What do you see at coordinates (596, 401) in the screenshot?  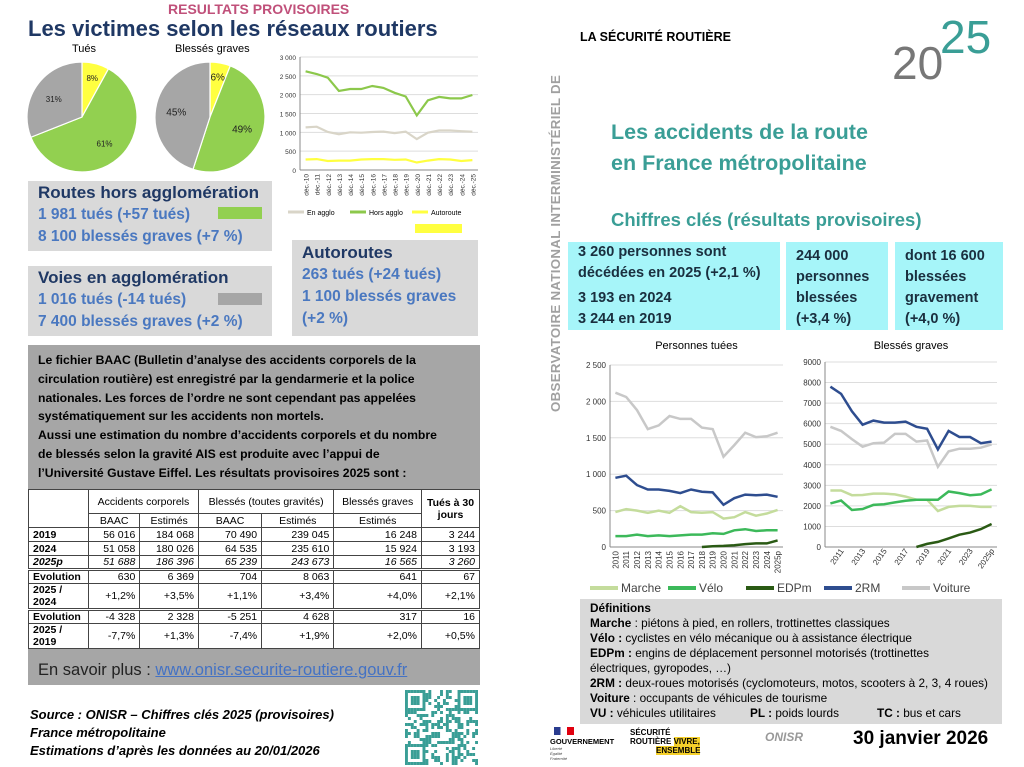 I see `y-tick-label: 2 000` at bounding box center [596, 401].